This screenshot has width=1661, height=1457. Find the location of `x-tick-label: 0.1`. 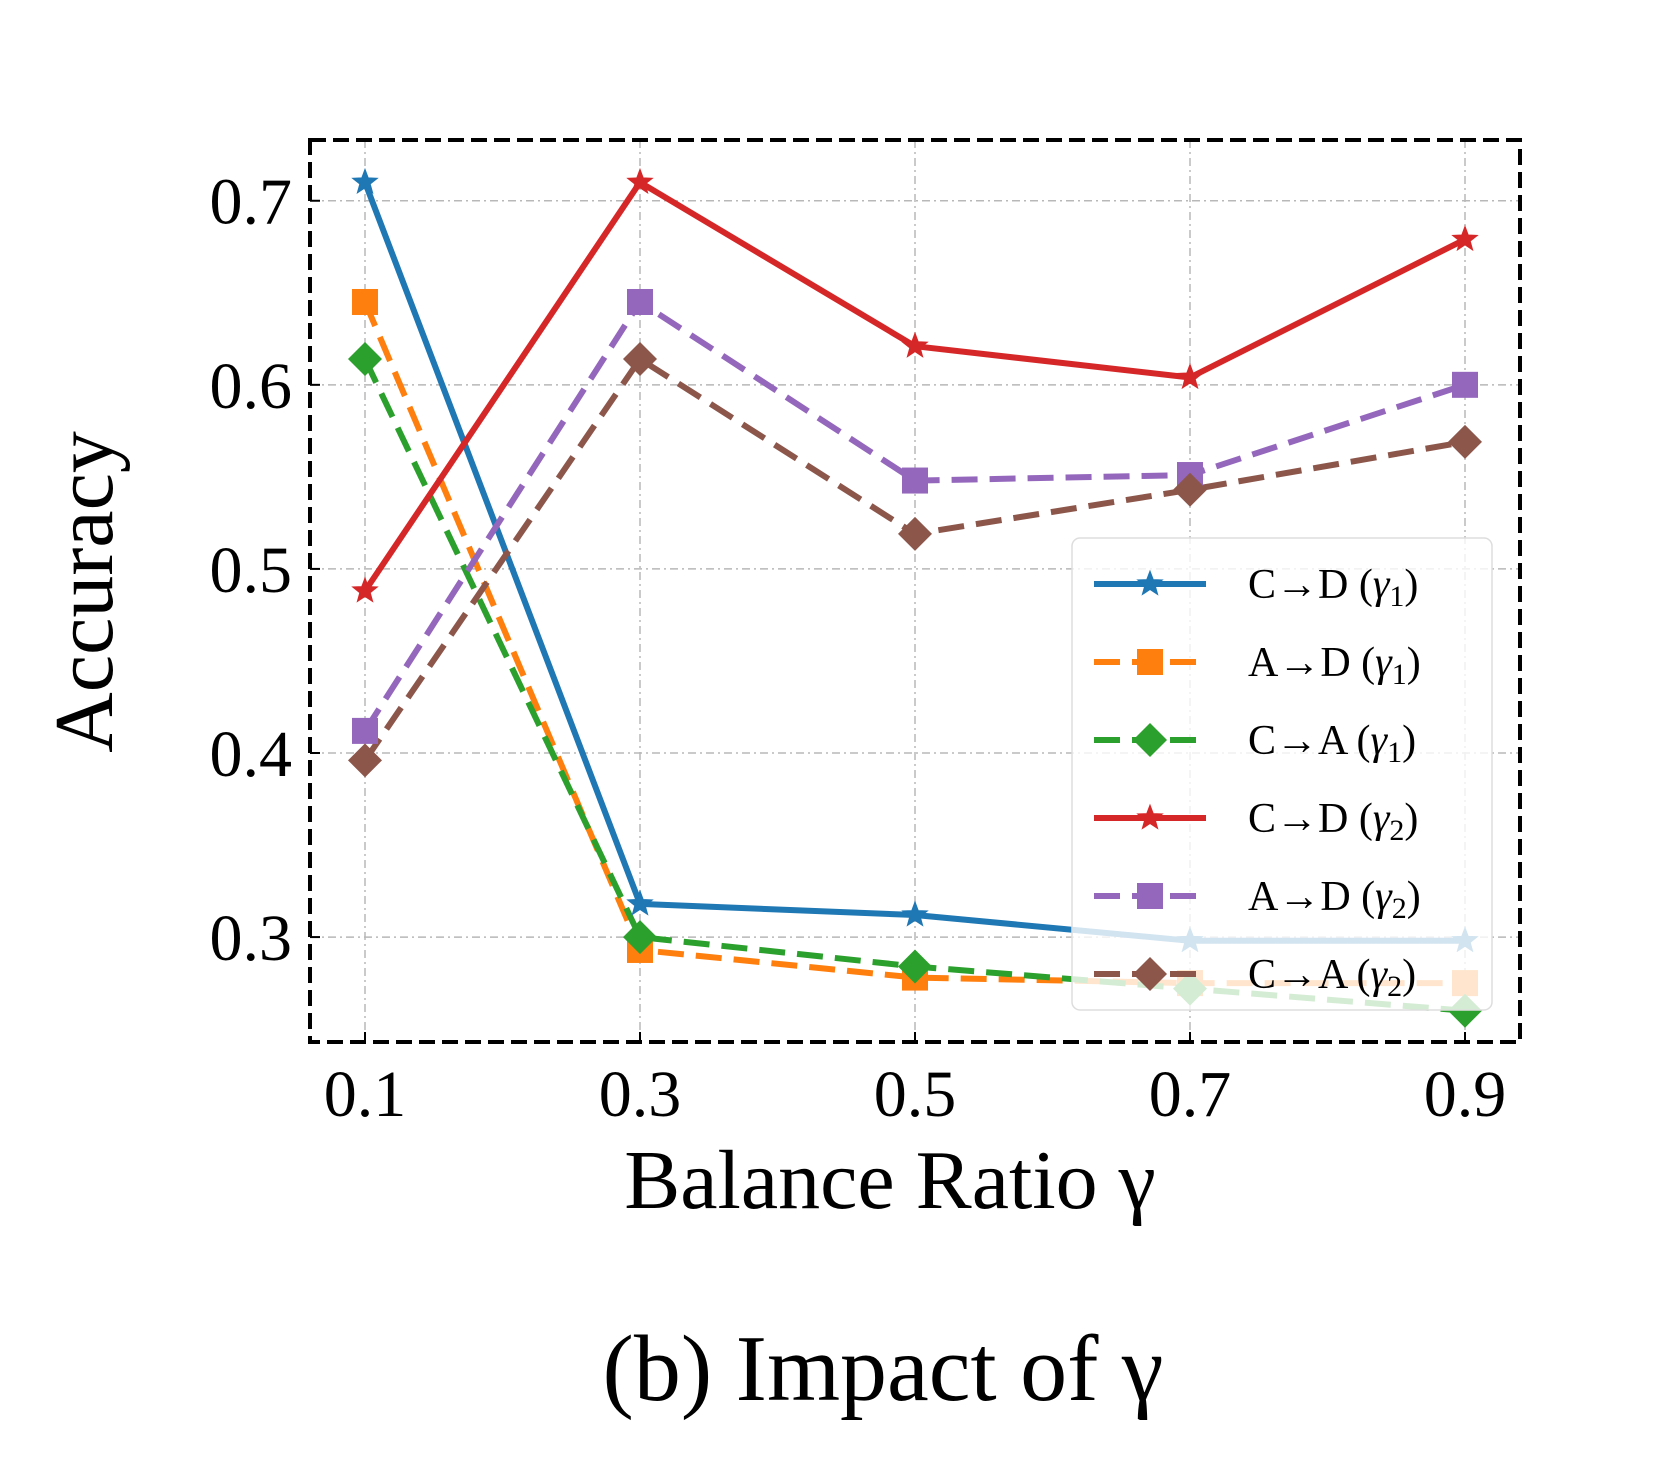

x-tick-label: 0.1 is located at coordinates (365, 1094).